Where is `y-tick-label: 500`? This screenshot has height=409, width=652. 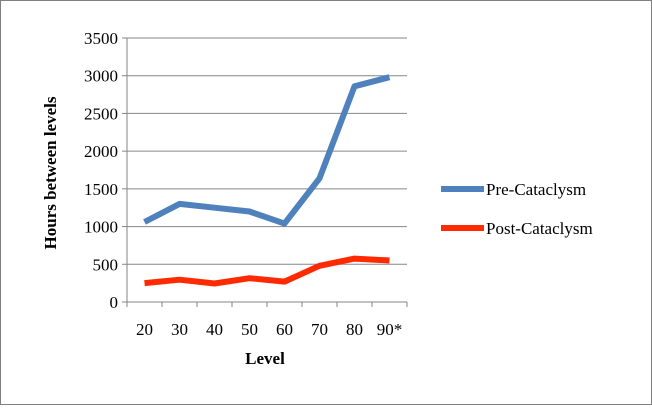 y-tick-label: 500 is located at coordinates (106, 264).